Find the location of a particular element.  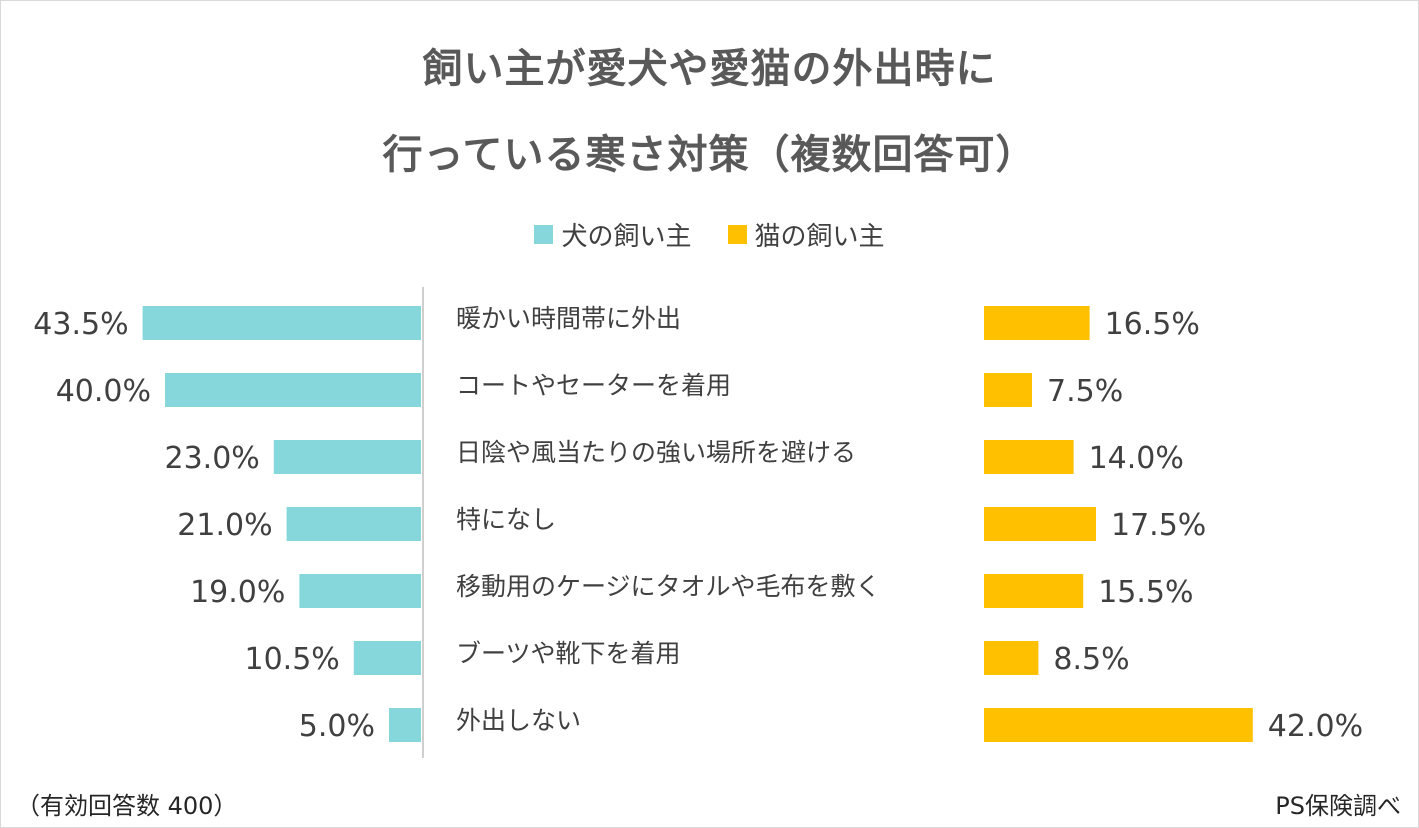

dog-value-label: 10.5% is located at coordinates (291, 659).